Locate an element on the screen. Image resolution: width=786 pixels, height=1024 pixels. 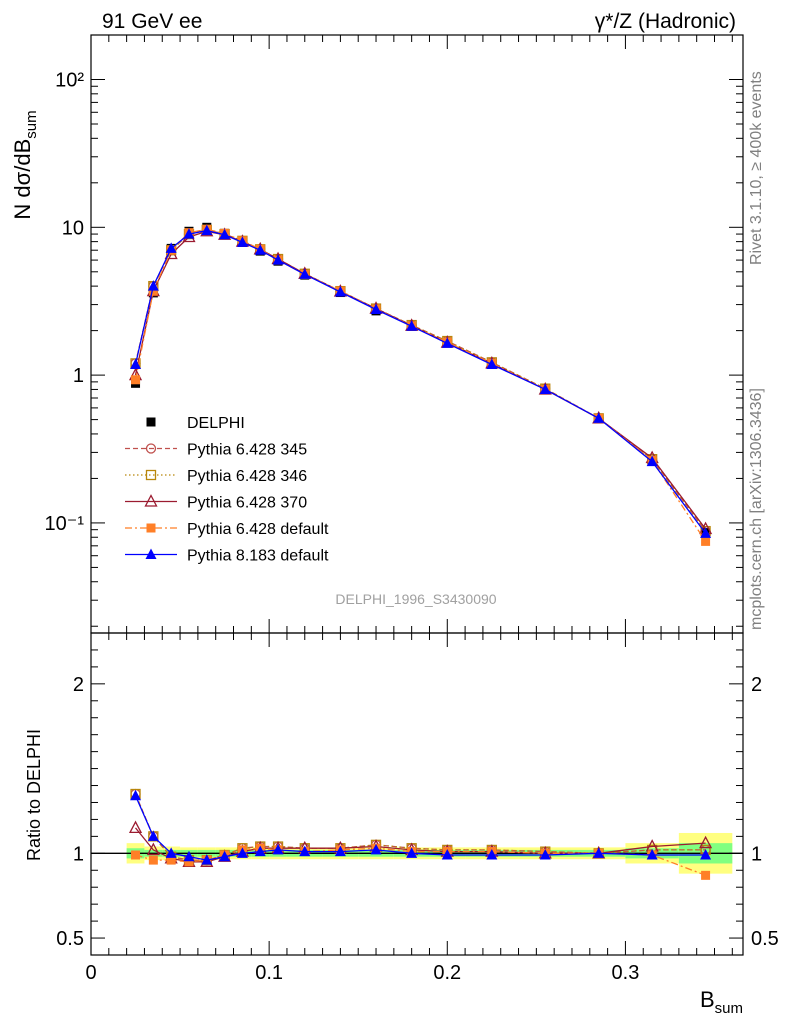
ratio-y-axis-label: Ratio to DELPHI is located at coordinates (34, 795).